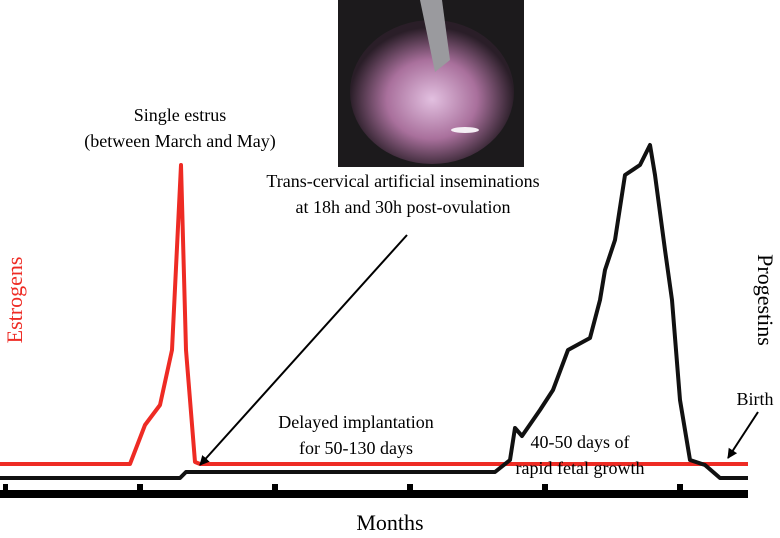 This screenshot has width=780, height=538. What do you see at coordinates (356, 448) in the screenshot?
I see `delayed-period: for 50-130 days` at bounding box center [356, 448].